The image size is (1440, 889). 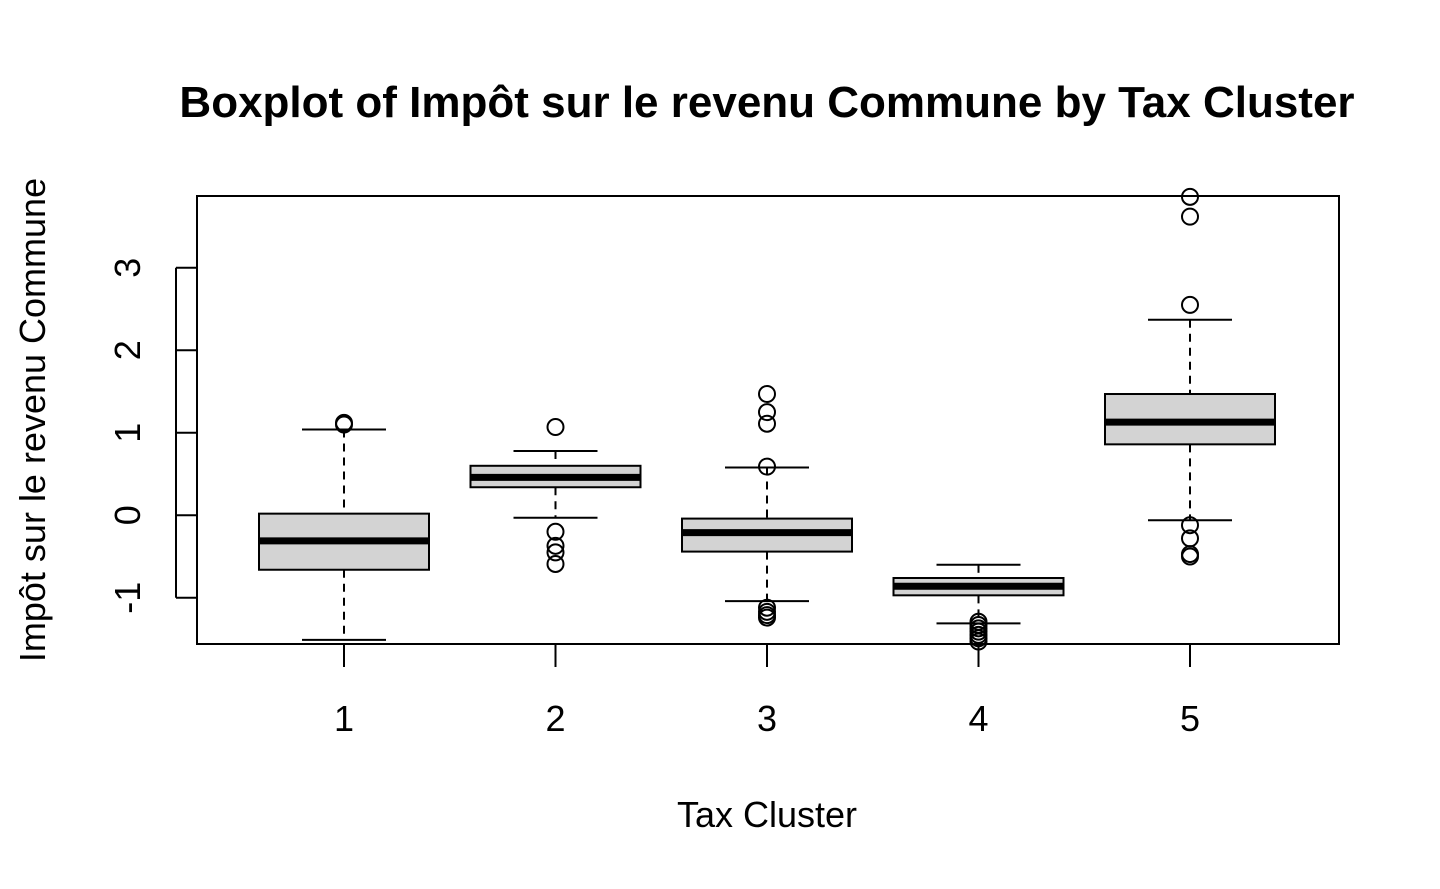 I want to click on x-tick-label: 3, so click(x=767, y=718).